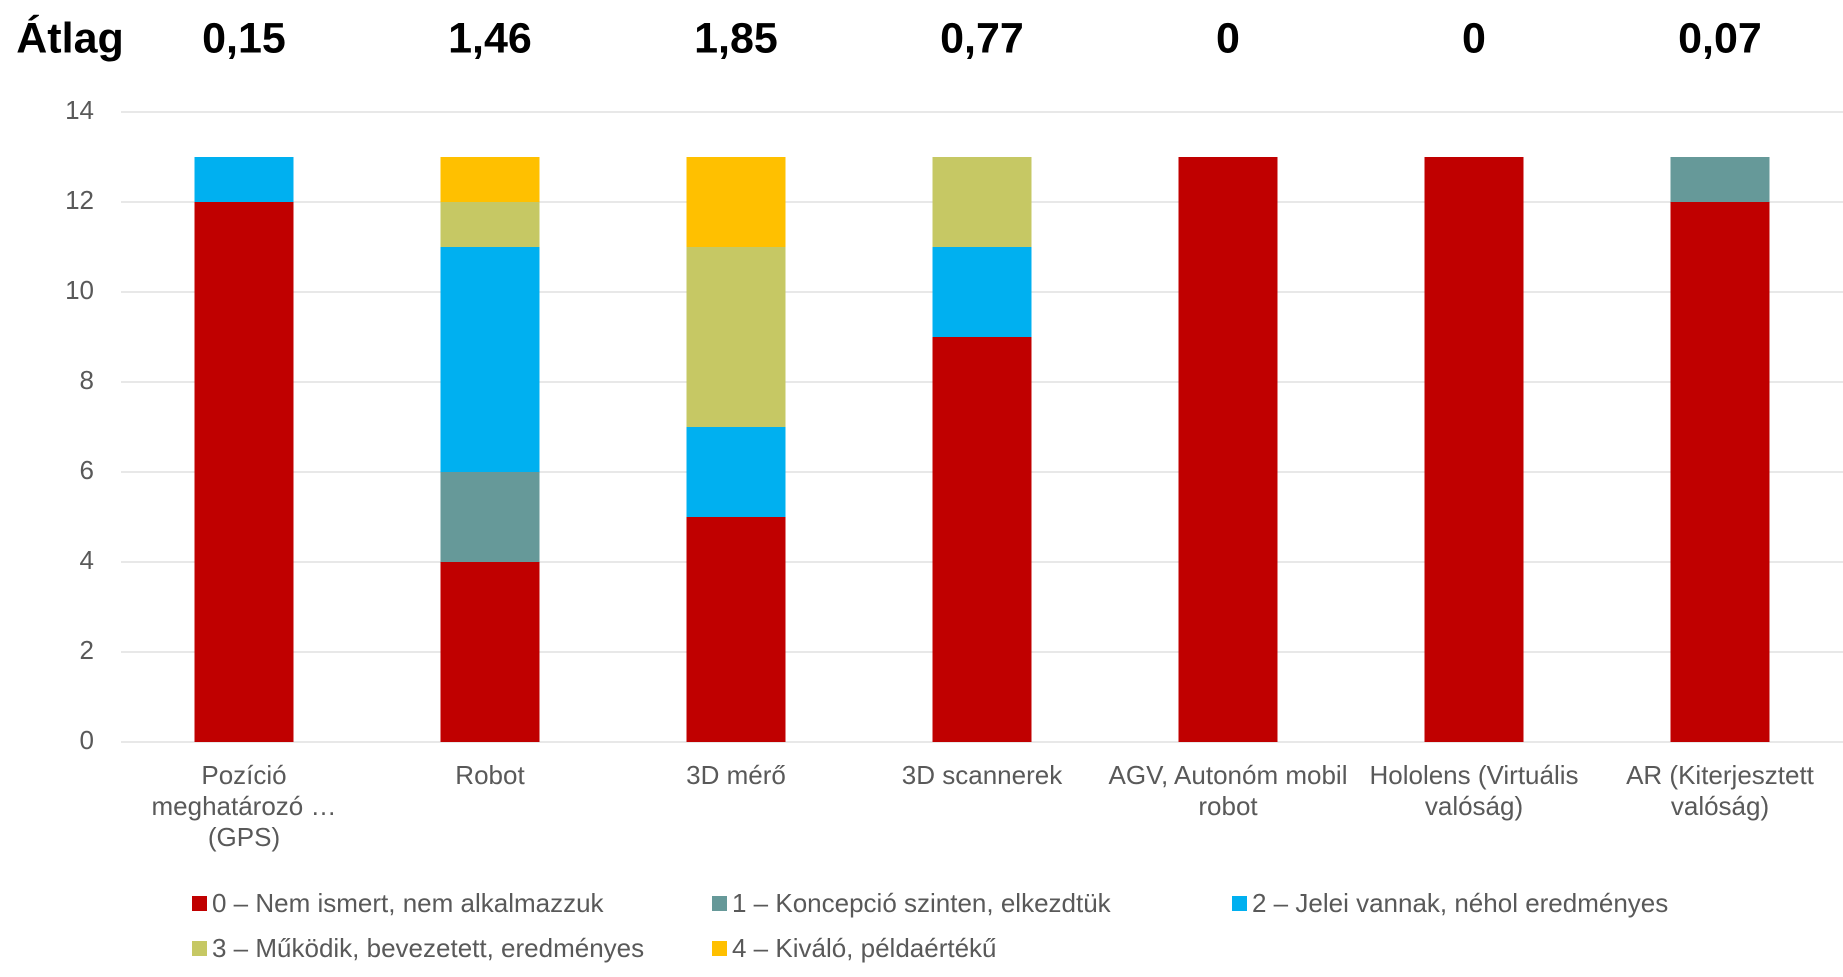 The width and height of the screenshot is (1843, 977). What do you see at coordinates (490, 775) in the screenshot?
I see `x-tick-label: Robot` at bounding box center [490, 775].